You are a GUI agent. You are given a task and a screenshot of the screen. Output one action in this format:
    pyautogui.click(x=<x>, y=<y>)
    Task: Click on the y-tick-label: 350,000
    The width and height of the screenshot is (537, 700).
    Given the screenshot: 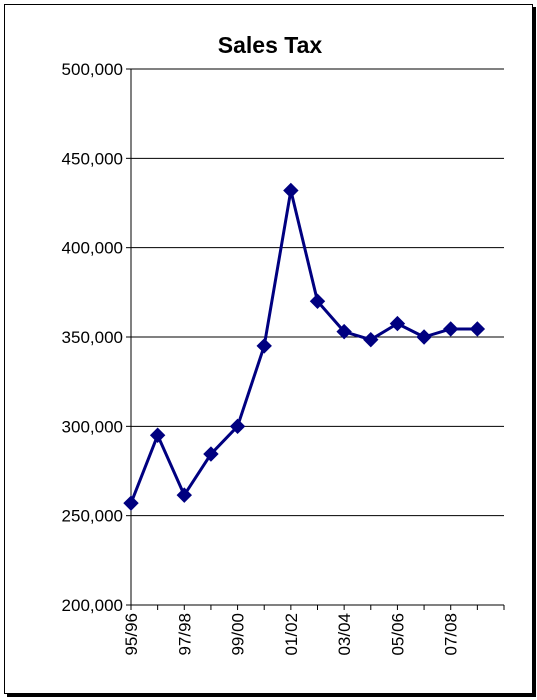 What is the action you would take?
    pyautogui.click(x=92, y=337)
    